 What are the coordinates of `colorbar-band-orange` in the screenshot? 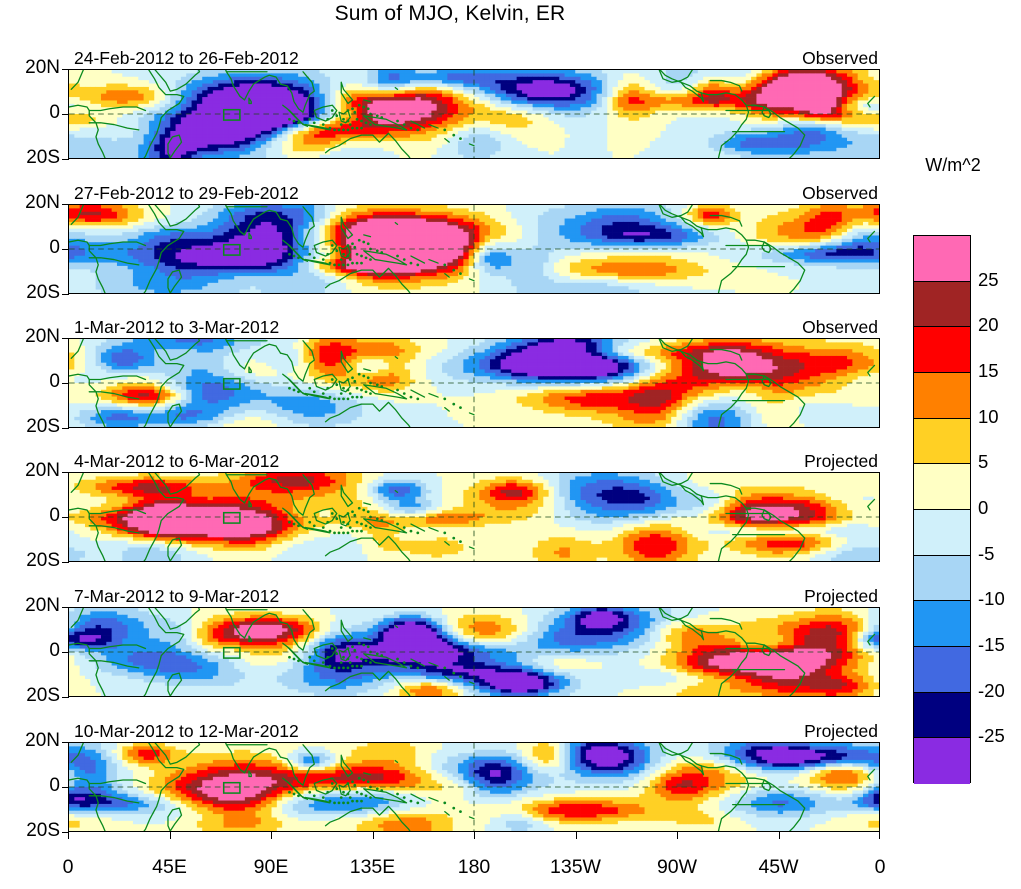 It's located at (942, 395).